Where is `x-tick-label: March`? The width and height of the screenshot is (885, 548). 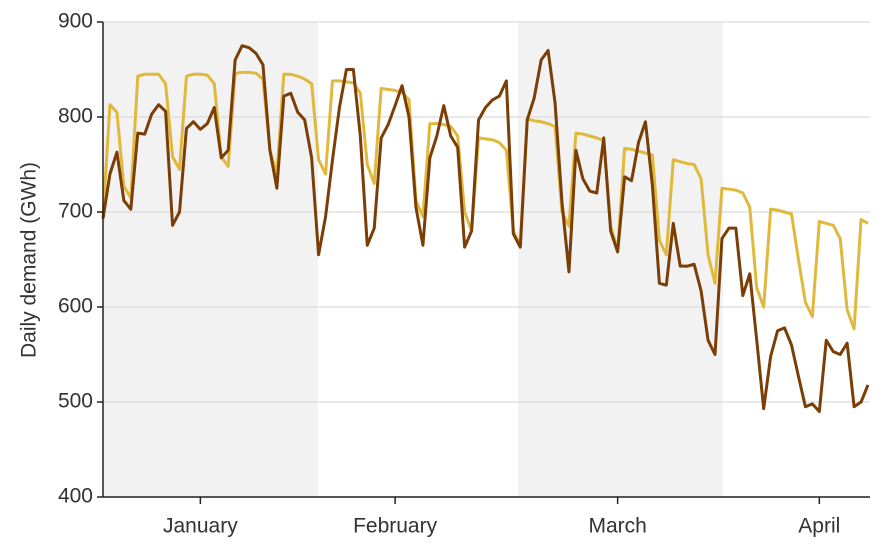
x-tick-label: March is located at coordinates (617, 526).